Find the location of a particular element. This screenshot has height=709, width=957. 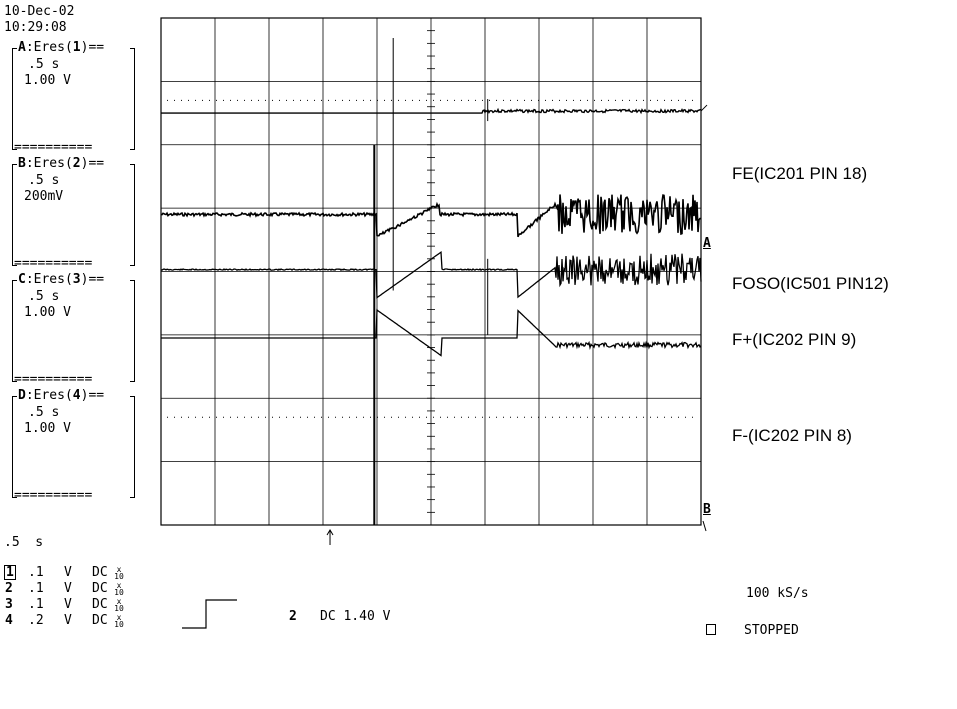

status-square-icon is located at coordinates (711, 629).